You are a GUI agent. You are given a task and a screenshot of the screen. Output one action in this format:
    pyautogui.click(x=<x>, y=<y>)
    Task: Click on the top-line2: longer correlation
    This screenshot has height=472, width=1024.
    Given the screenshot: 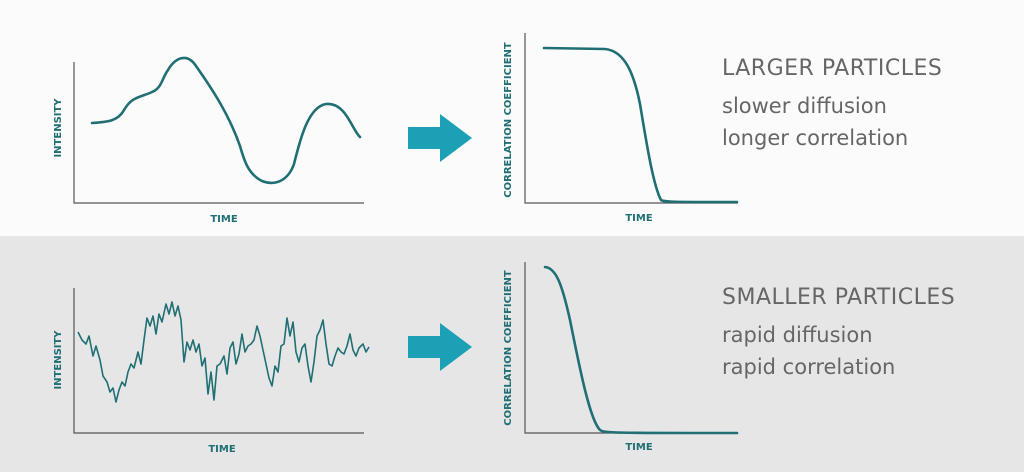 What is the action you would take?
    pyautogui.click(x=815, y=138)
    